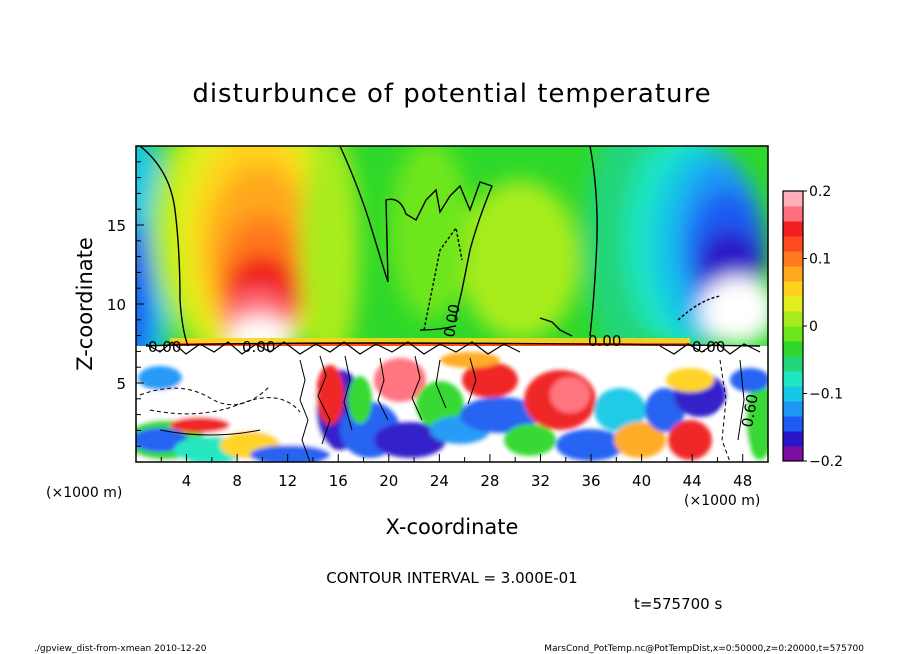 Image resolution: width=904 pixels, height=654 pixels. What do you see at coordinates (439, 481) in the screenshot?
I see `x-tick-label: 24` at bounding box center [439, 481].